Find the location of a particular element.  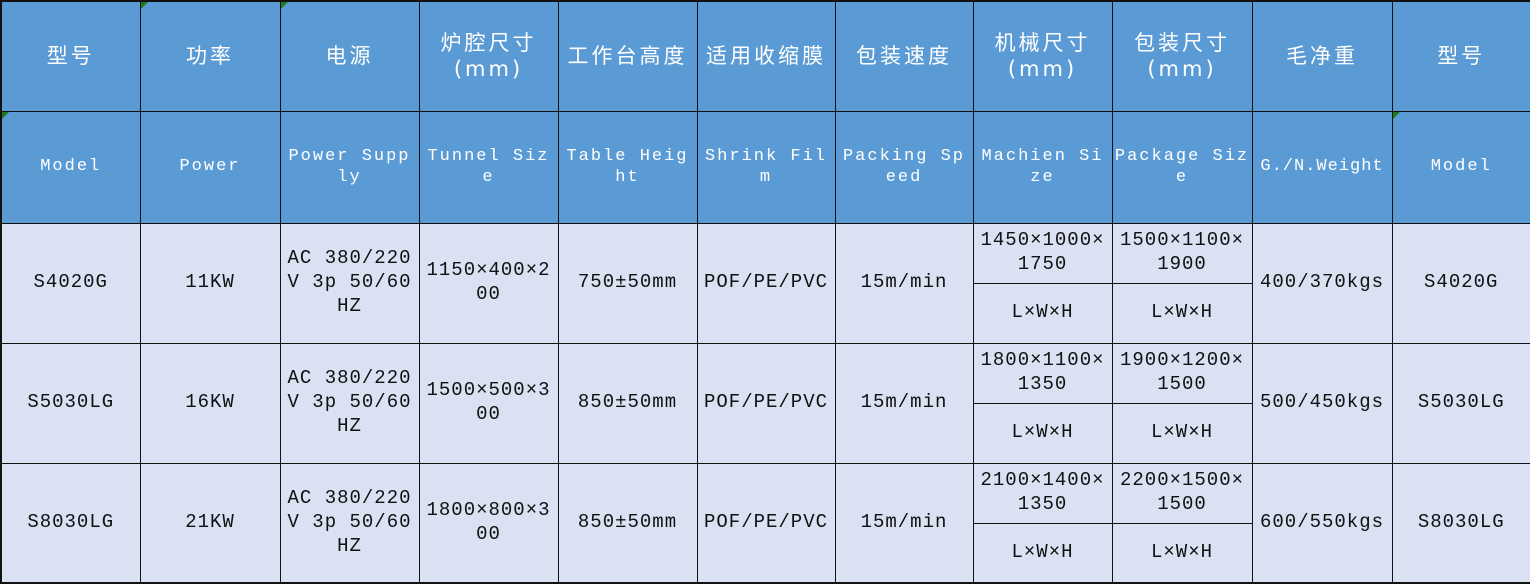

row-s4020g-bottom: L×W×H L×W×H is located at coordinates (765, 313).